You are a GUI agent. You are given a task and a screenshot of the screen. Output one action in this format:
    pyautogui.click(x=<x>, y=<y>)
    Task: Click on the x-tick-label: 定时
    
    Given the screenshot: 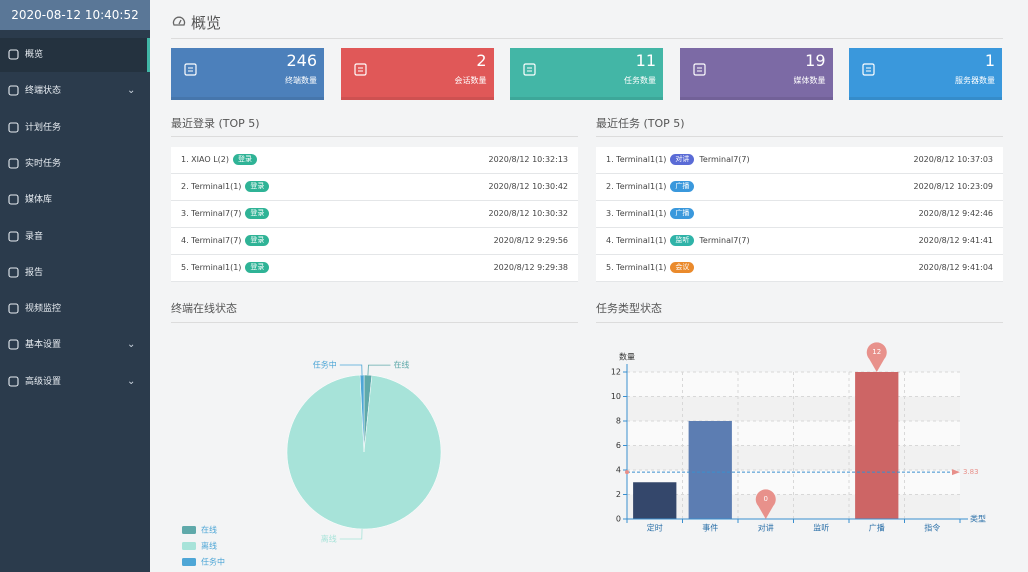 What is the action you would take?
    pyautogui.click(x=655, y=528)
    